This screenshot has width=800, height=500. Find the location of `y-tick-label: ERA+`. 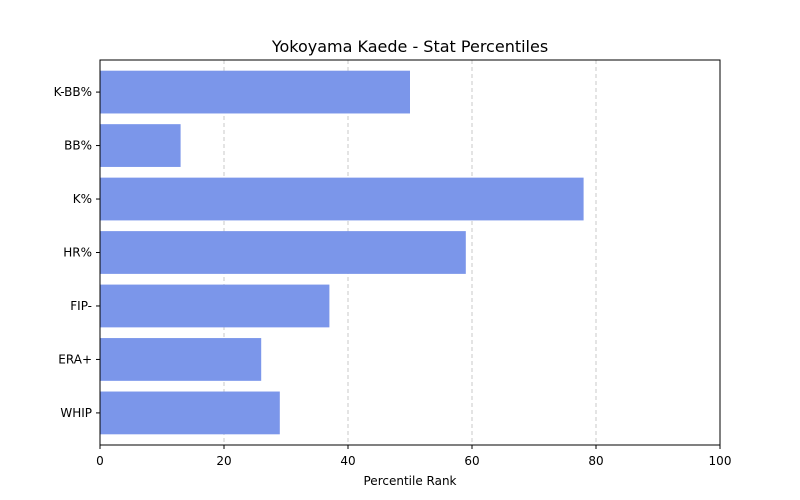

y-tick-label: ERA+ is located at coordinates (75, 359).